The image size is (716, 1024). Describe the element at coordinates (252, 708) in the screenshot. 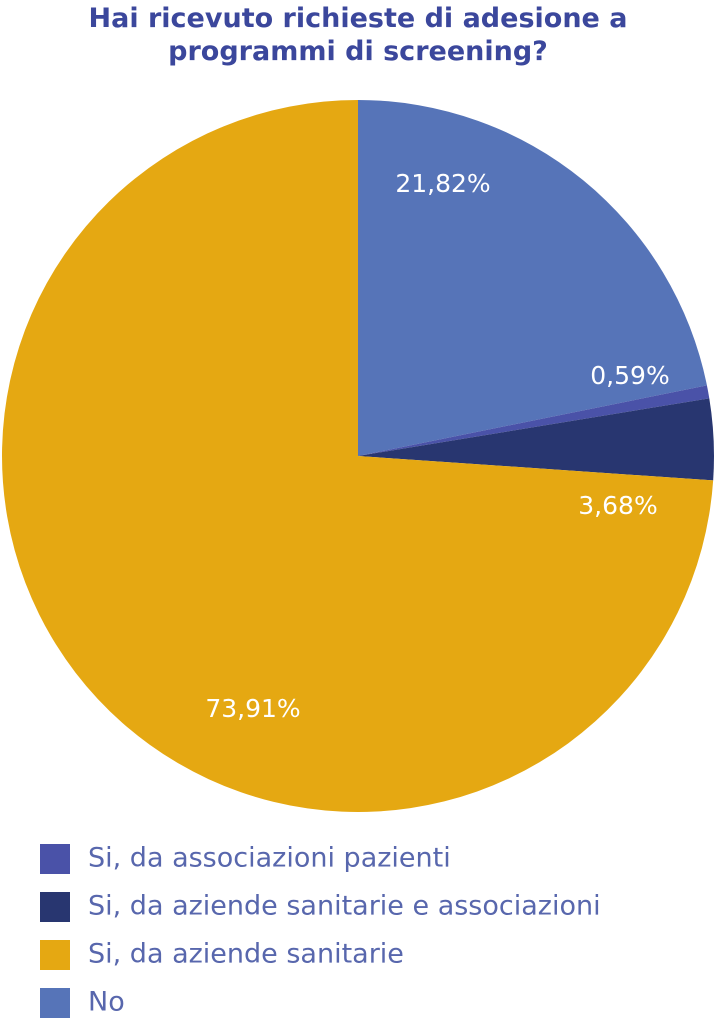

I see `value-label: 73,91%` at that location.